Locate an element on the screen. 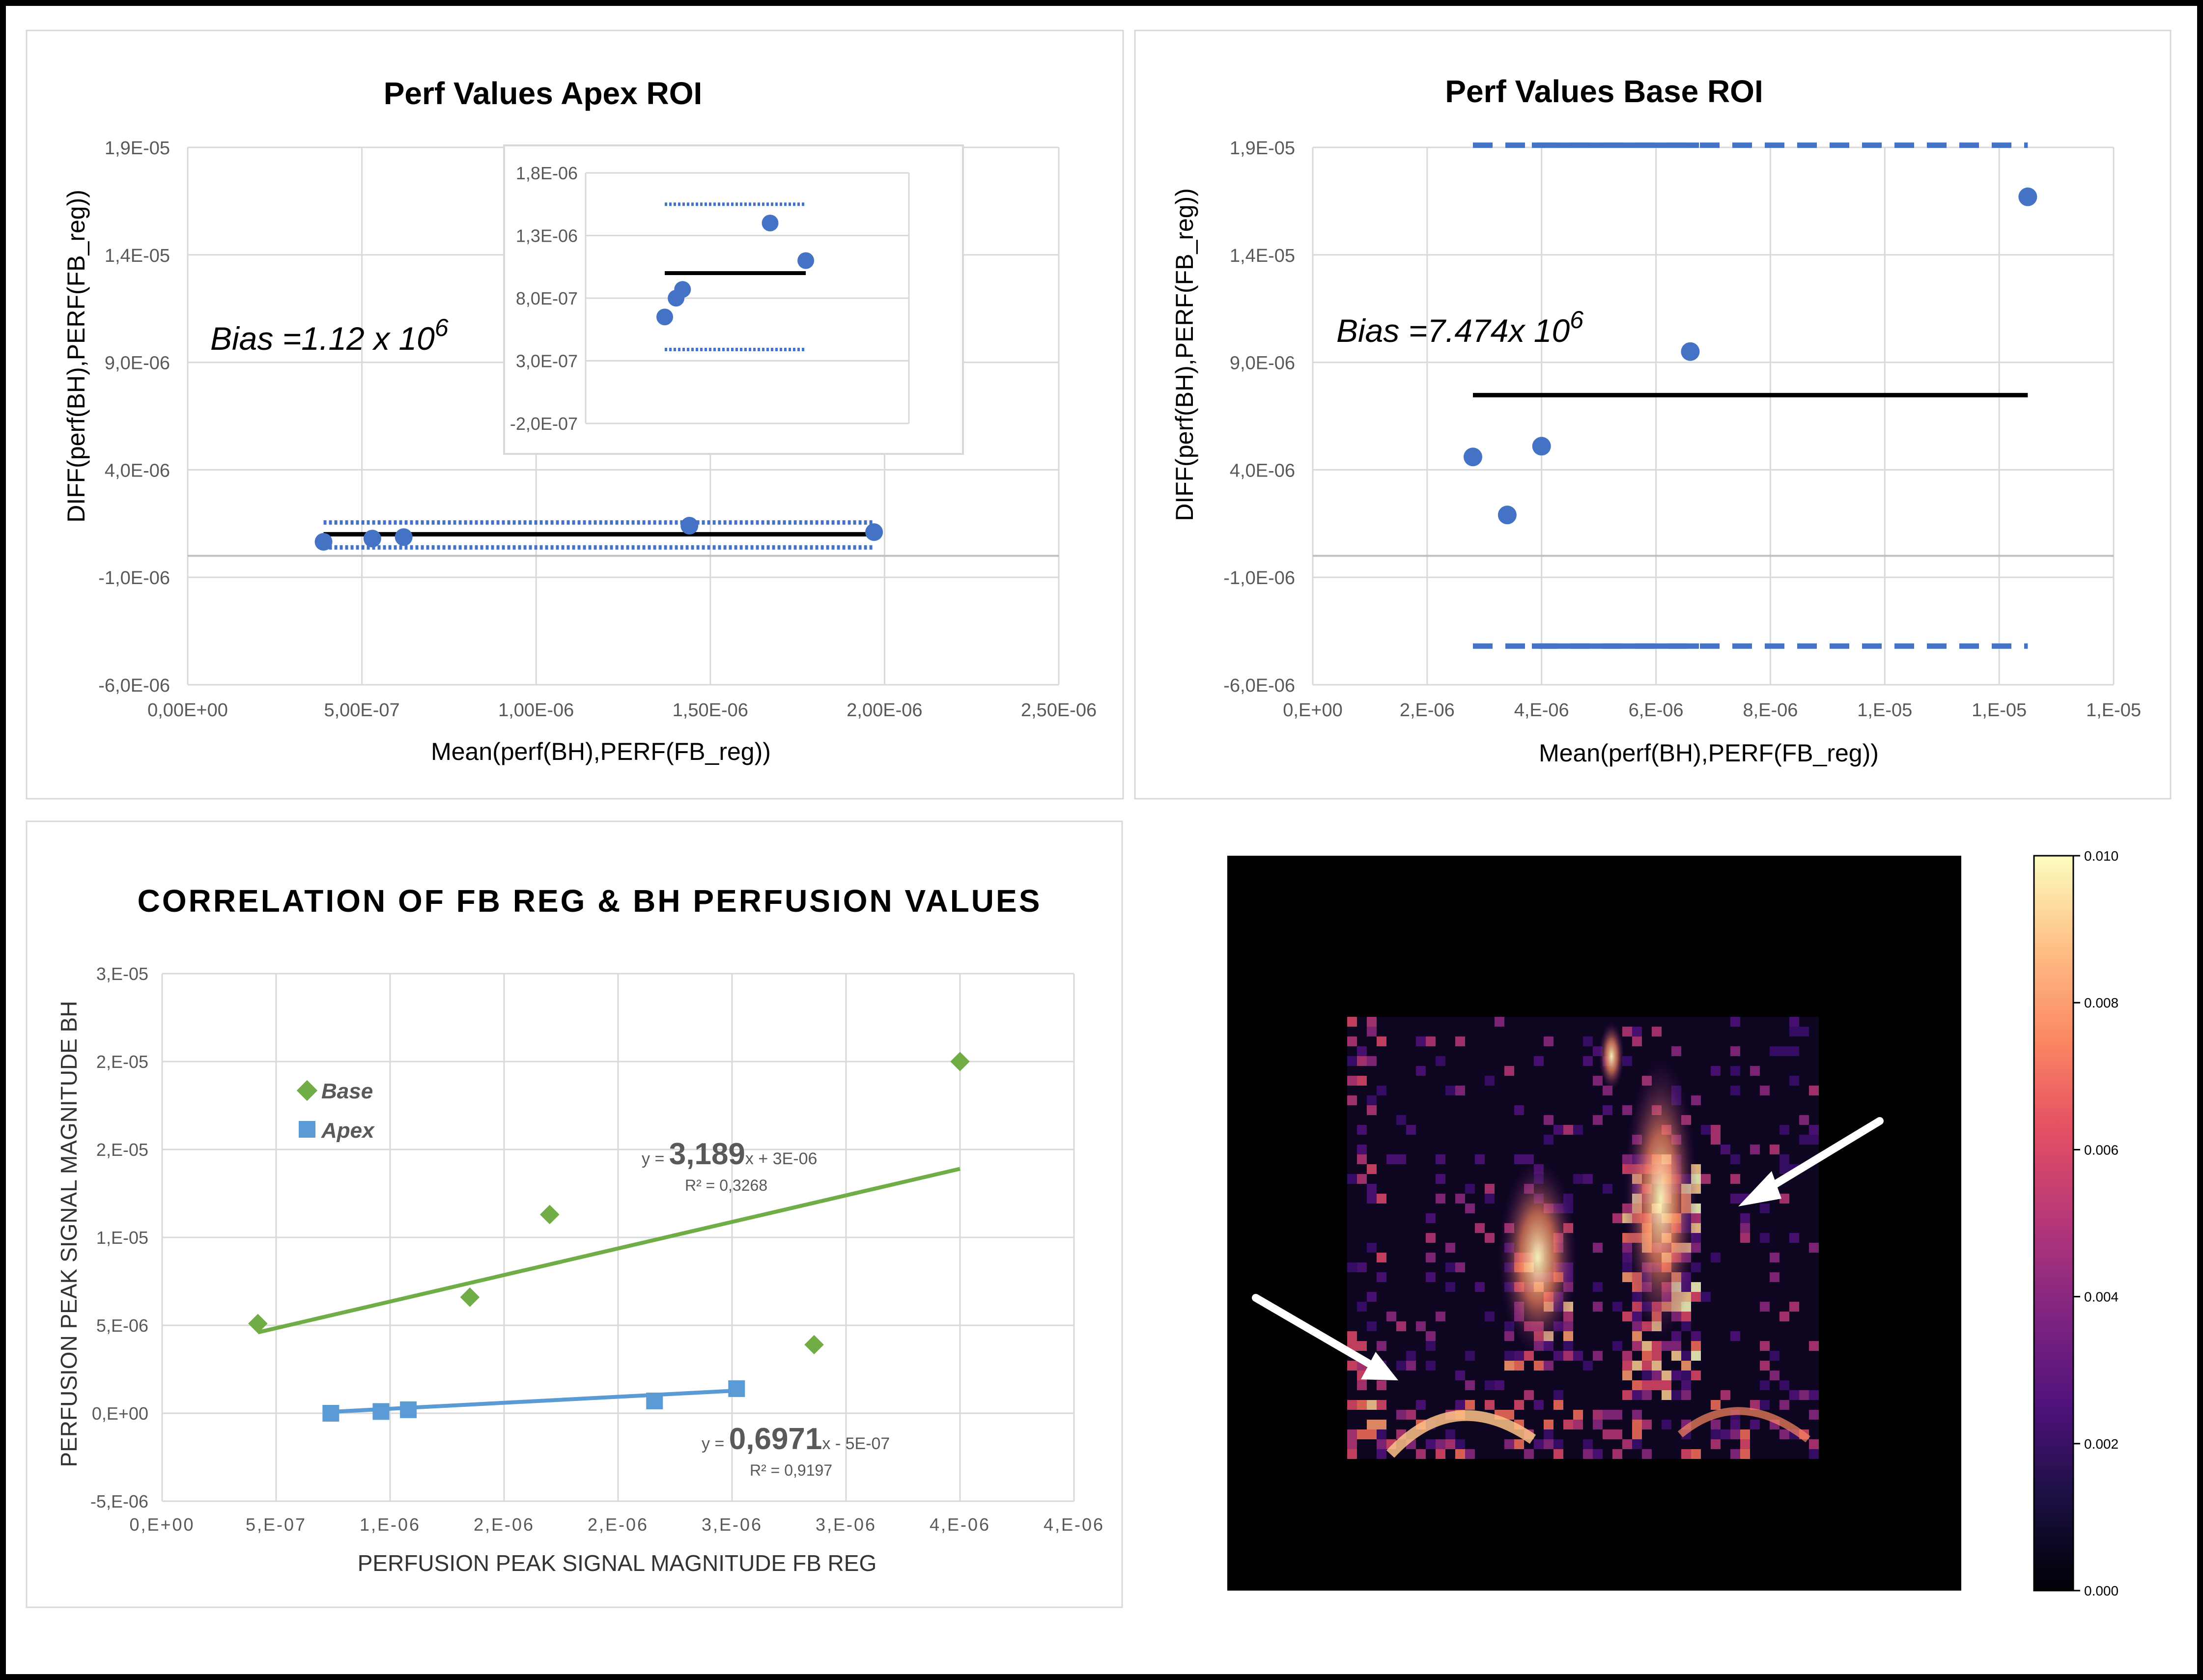 The image size is (2203, 1680). chart-correlation-grid is located at coordinates (618, 1237).